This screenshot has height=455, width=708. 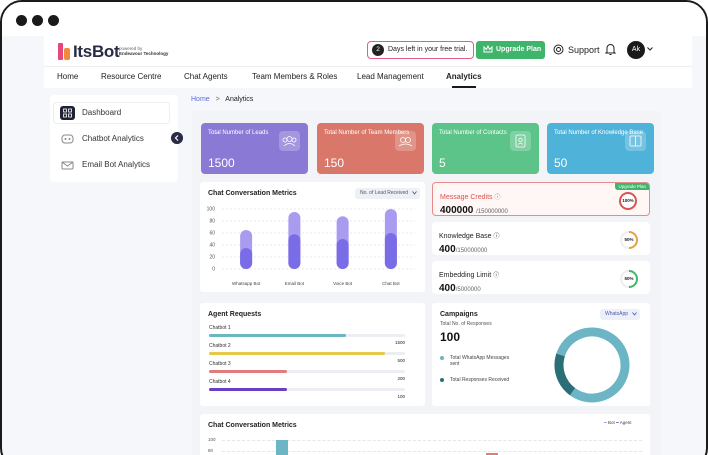 What do you see at coordinates (584, 50) in the screenshot?
I see `support-label: Support` at bounding box center [584, 50].